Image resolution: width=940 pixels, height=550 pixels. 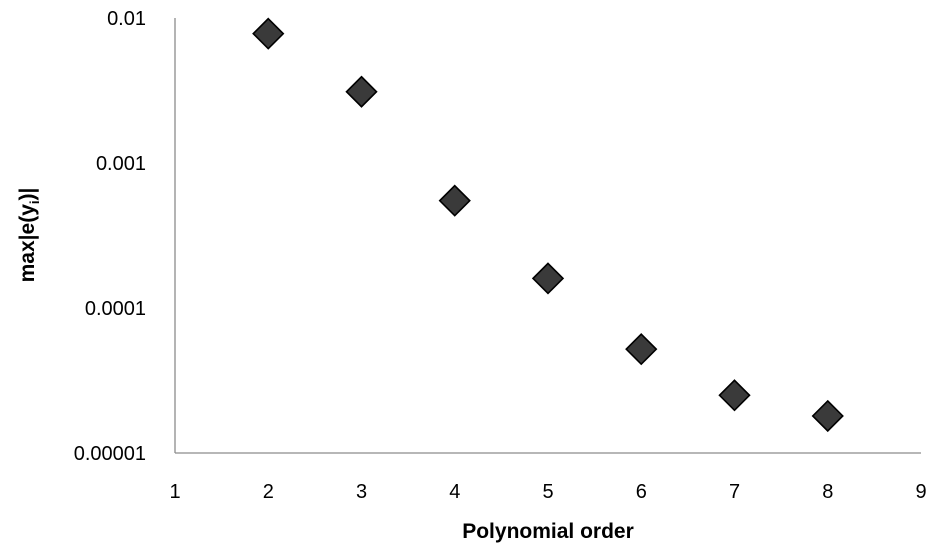 What do you see at coordinates (126, 19) in the screenshot?
I see `y-tick-label: 0.01` at bounding box center [126, 19].